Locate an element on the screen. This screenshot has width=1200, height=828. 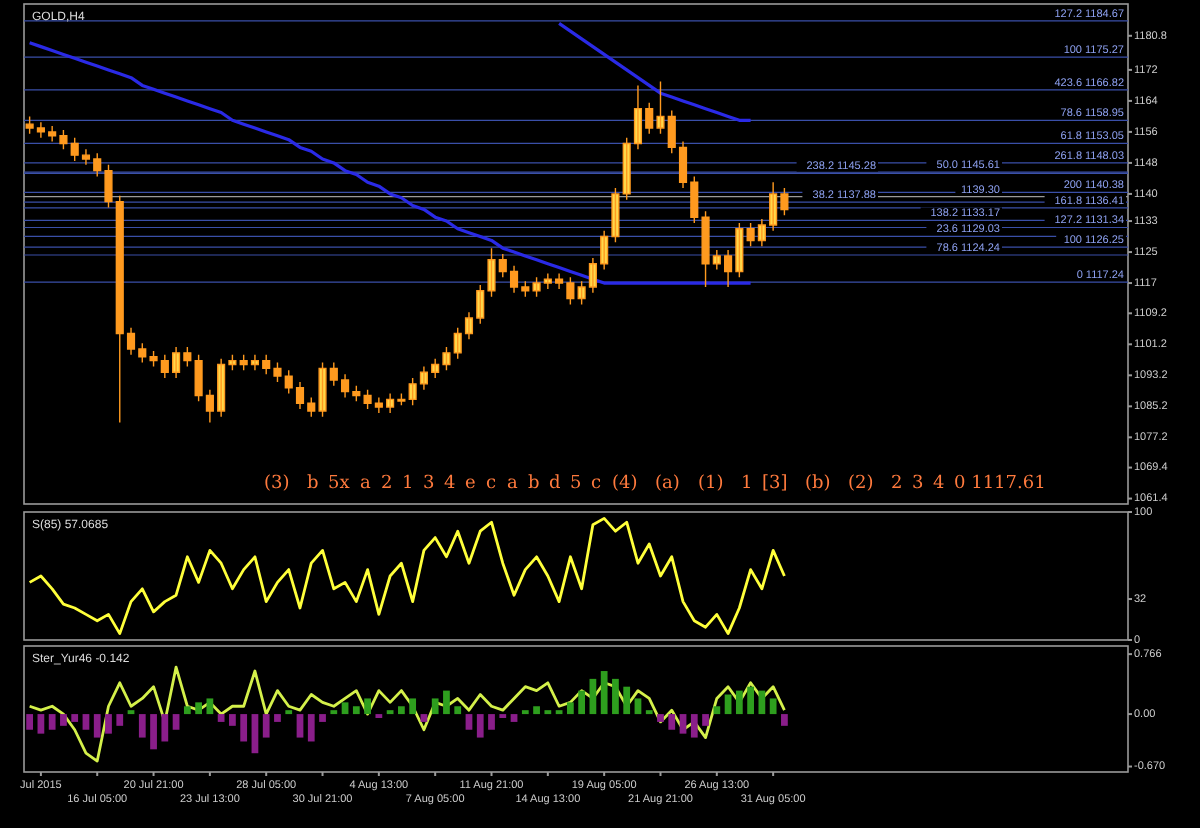
annotation: (1) is located at coordinates (711, 484).